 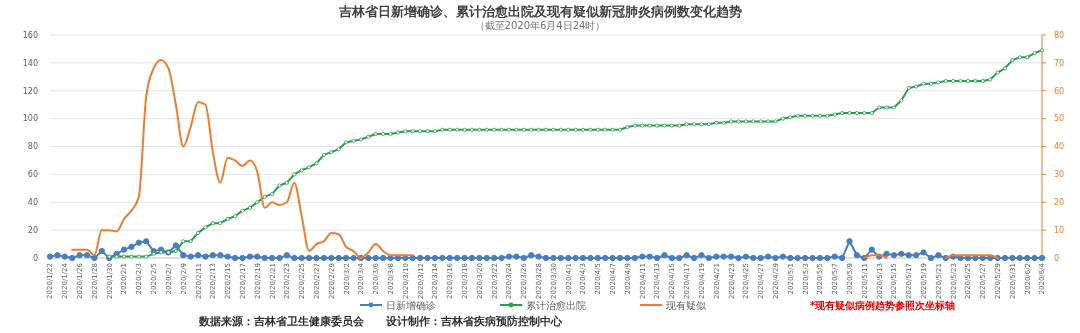 What do you see at coordinates (1059, 119) in the screenshot?
I see `y2-tick-label: 50` at bounding box center [1059, 119].